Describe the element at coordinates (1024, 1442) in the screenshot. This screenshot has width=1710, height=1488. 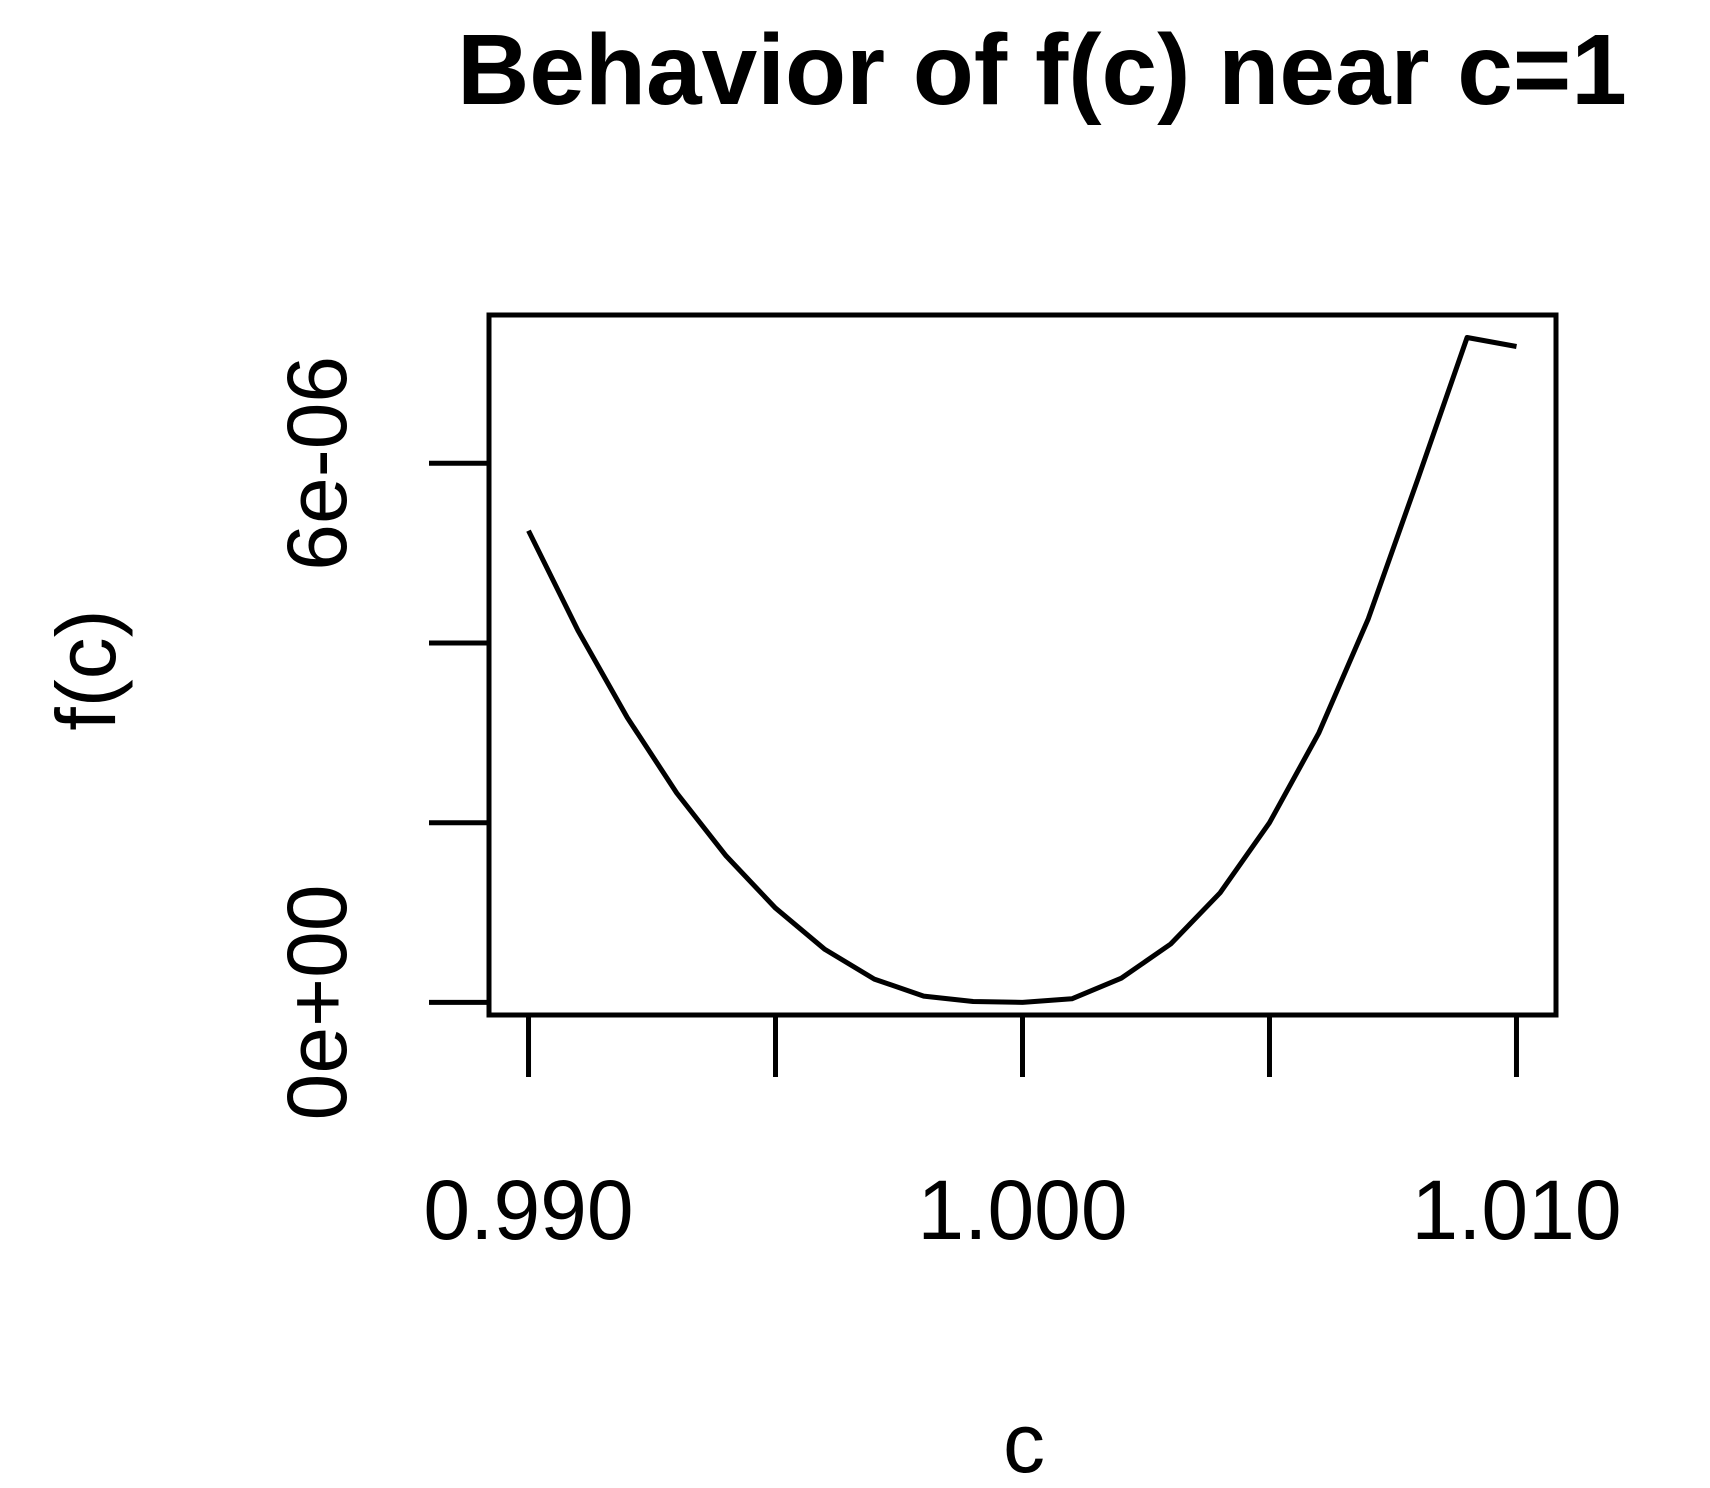
I see `x-axis-label: c` at that location.